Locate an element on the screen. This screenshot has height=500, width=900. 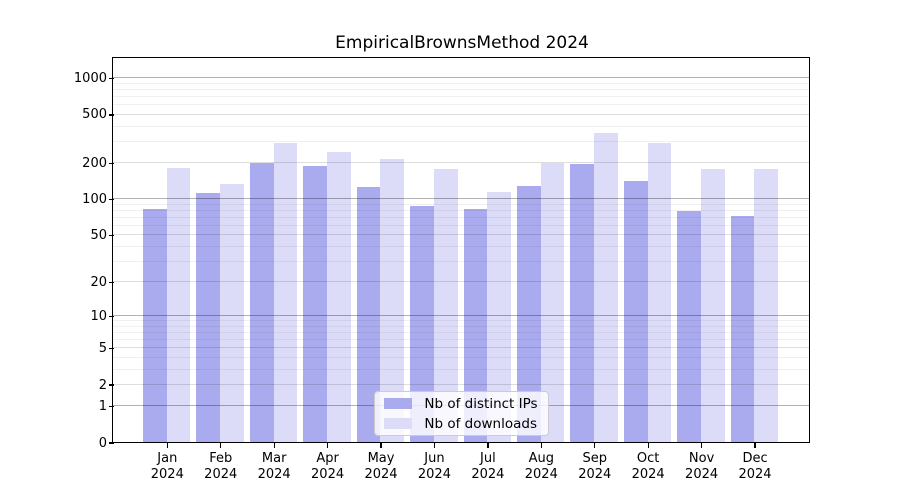
legend-swatch-downloads is located at coordinates (398, 424).